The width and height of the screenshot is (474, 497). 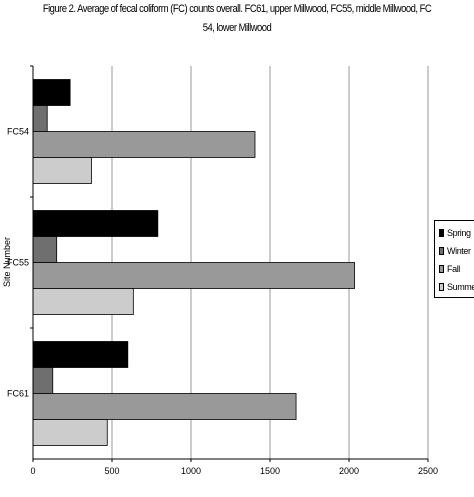 I want to click on y-tick-label-FC55: FC55, so click(x=18, y=263).